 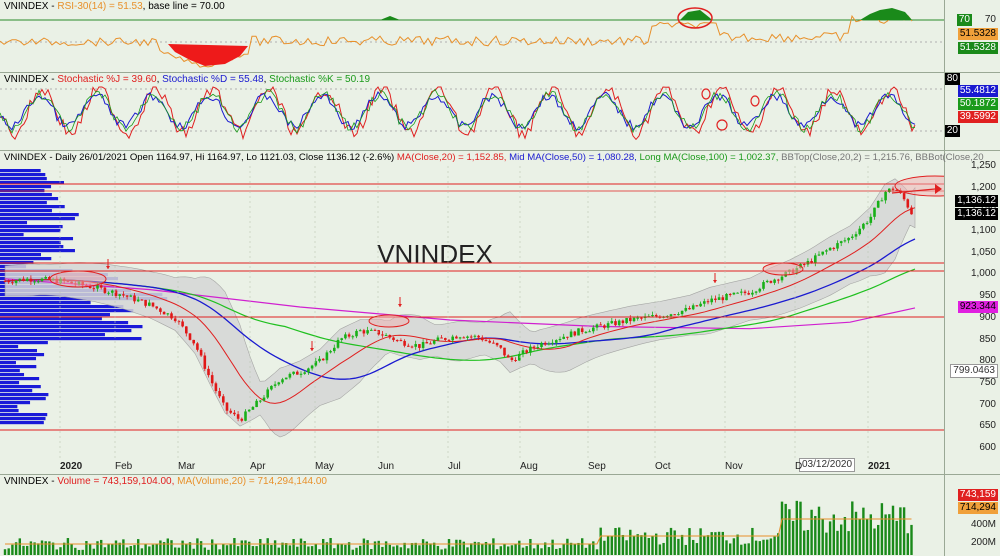 I want to click on rsi-oversold-area, so click(x=208, y=55).